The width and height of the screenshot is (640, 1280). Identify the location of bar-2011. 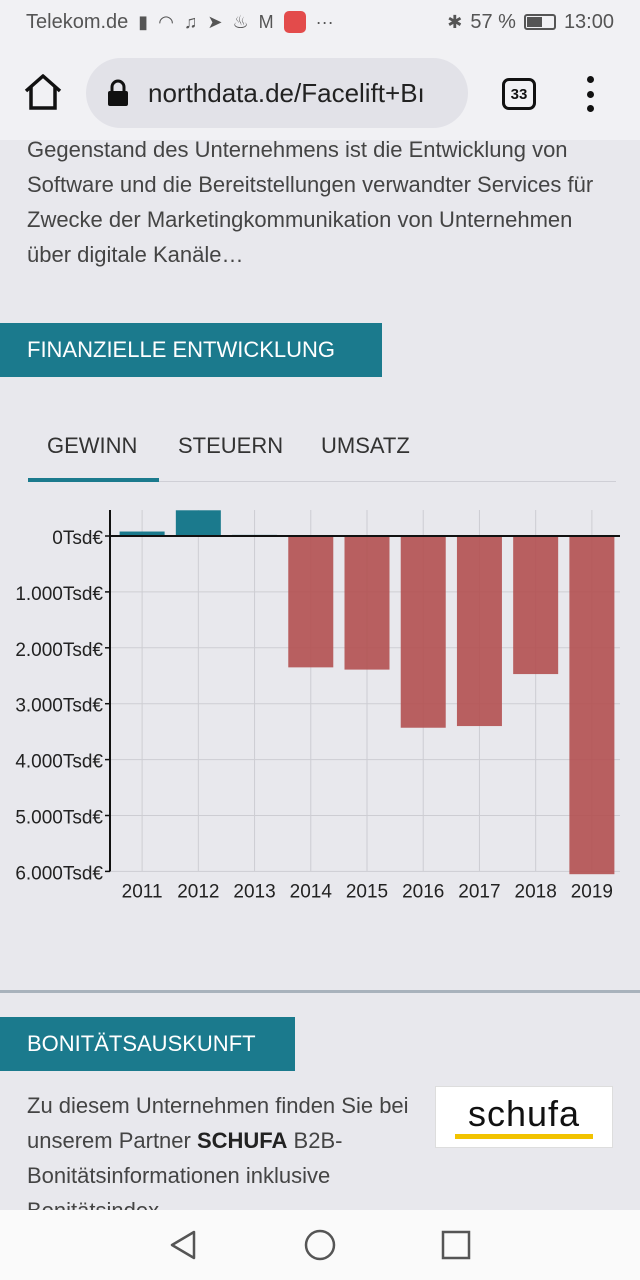
(142, 533).